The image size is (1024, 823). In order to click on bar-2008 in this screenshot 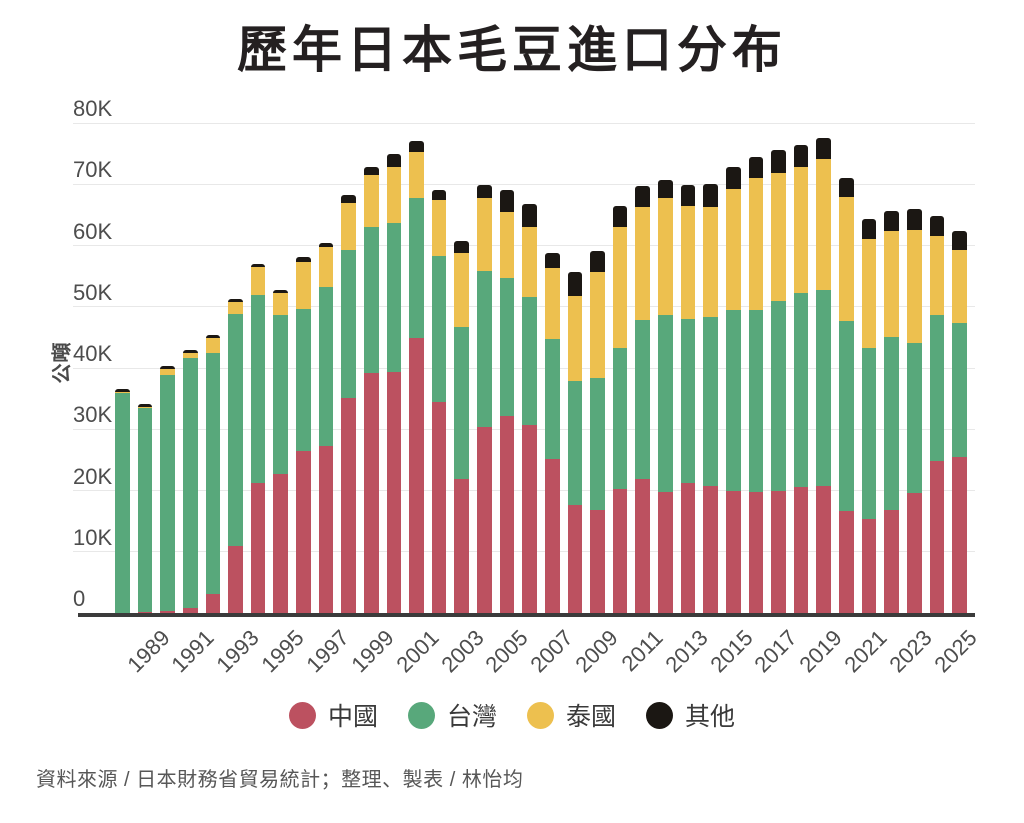, I will do `click(575, 368)`.